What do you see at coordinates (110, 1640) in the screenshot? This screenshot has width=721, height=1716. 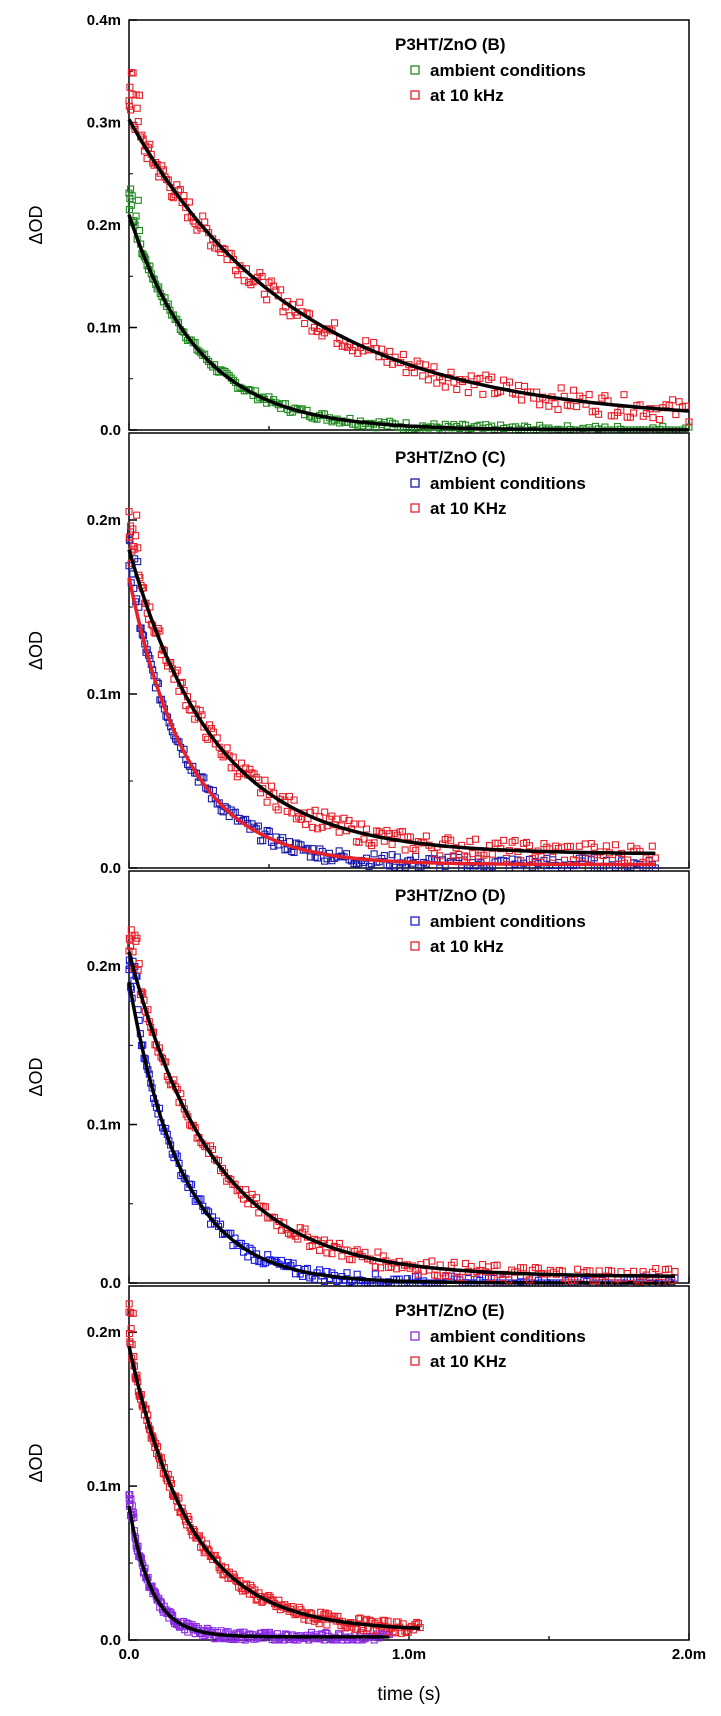 I see `y-tick-label: 0.0` at bounding box center [110, 1640].